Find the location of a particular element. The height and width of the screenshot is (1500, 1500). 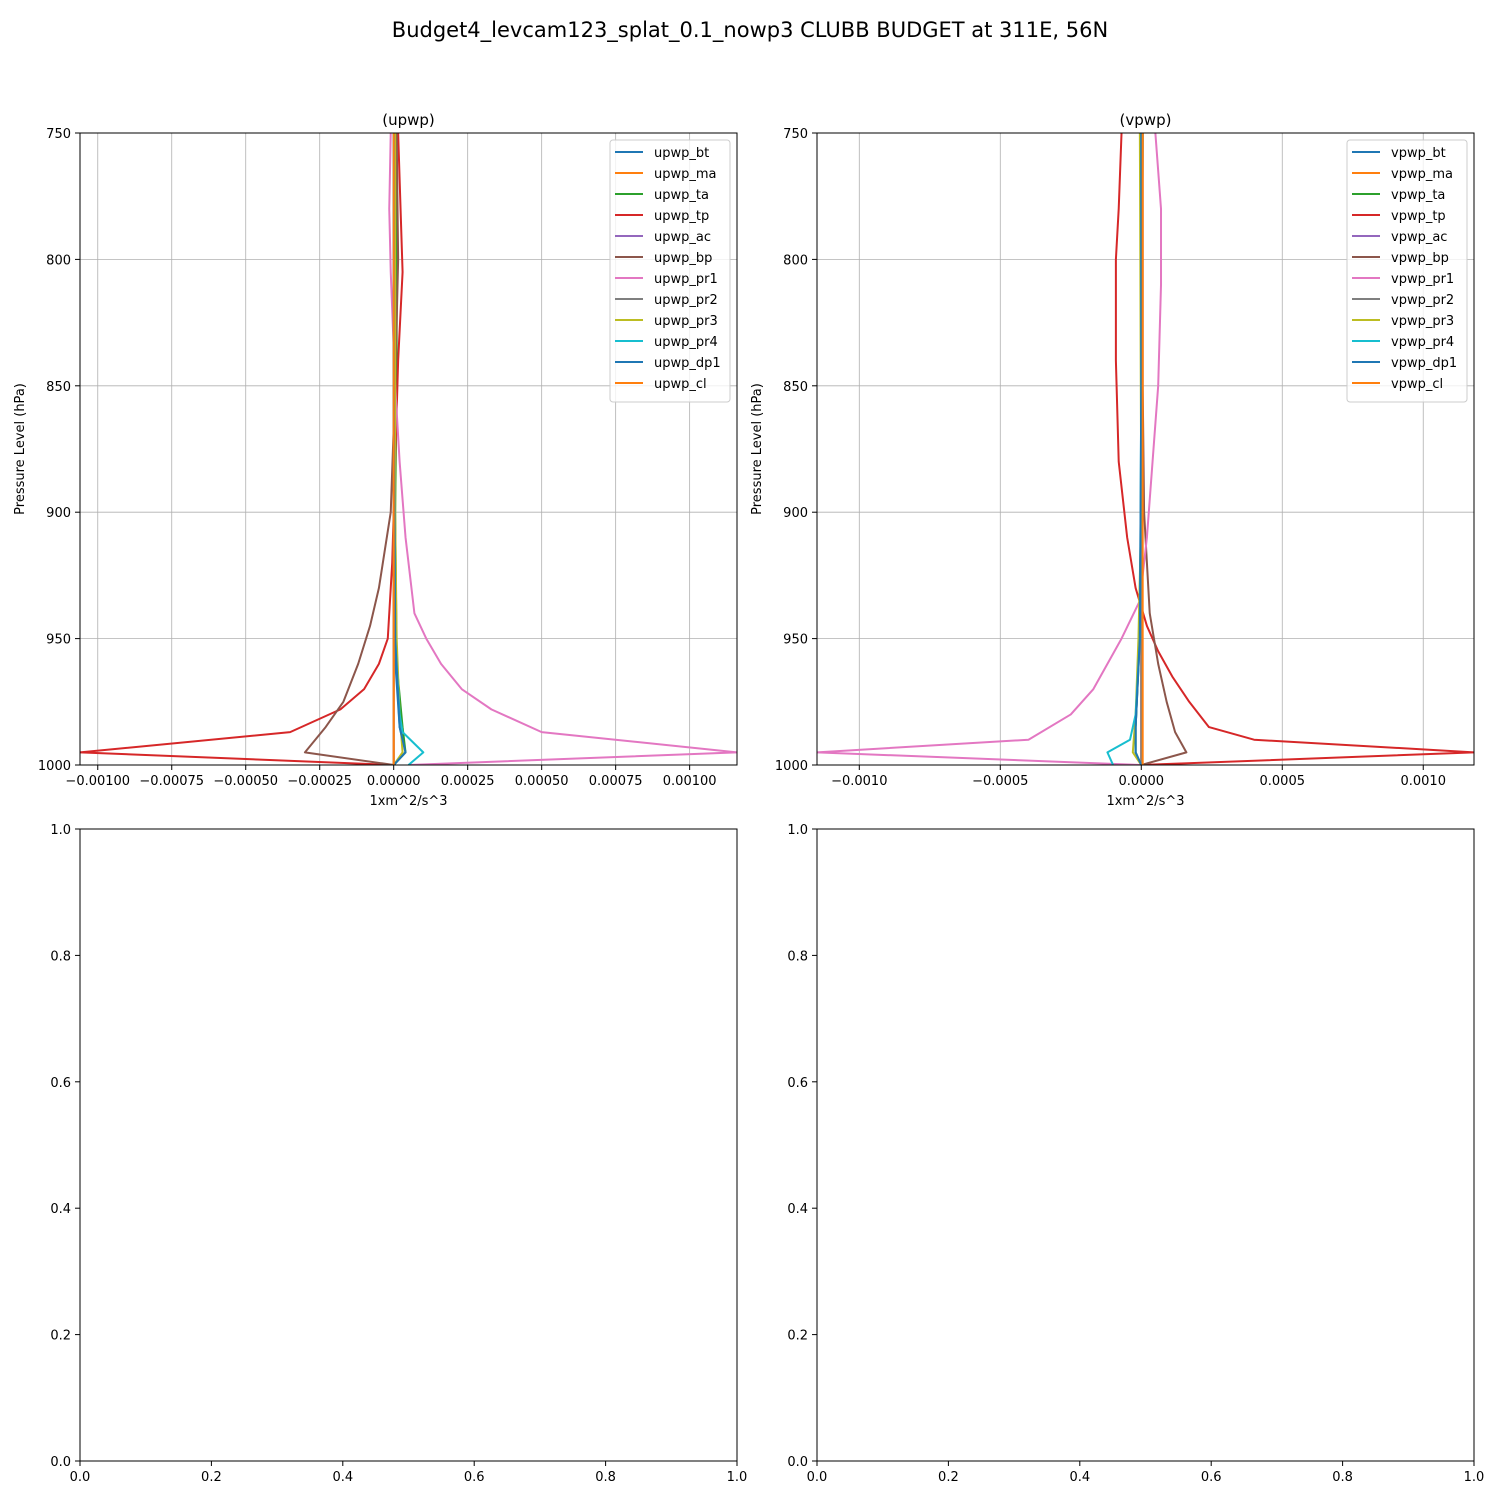

legend-label: upwp_pr2 is located at coordinates (686, 300).